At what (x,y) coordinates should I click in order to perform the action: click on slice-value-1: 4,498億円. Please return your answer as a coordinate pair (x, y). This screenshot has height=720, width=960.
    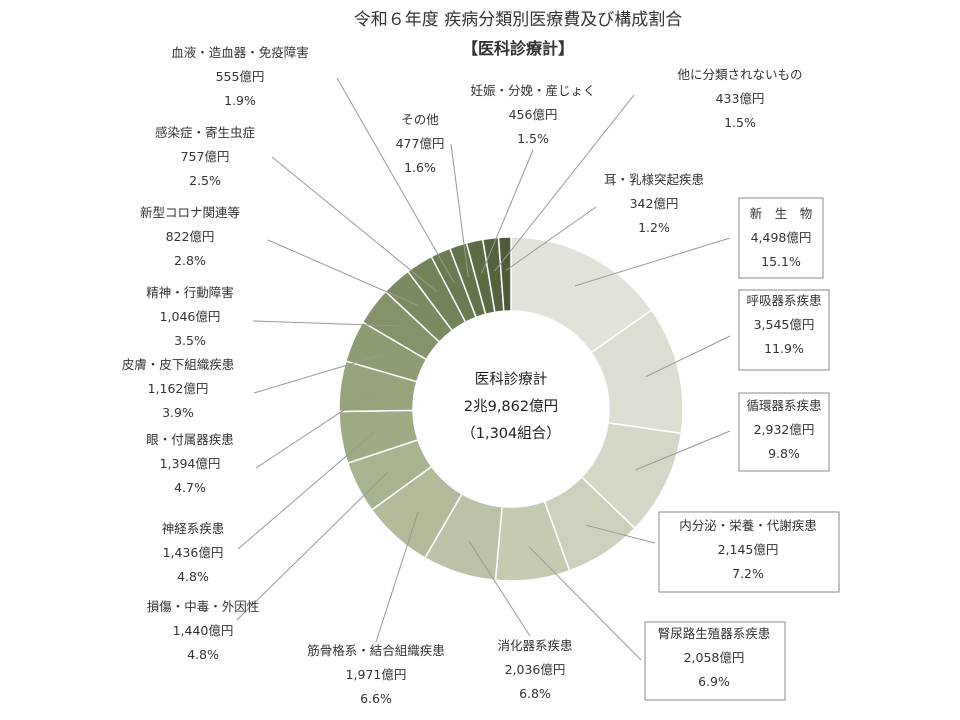
    Looking at the image, I should click on (781, 237).